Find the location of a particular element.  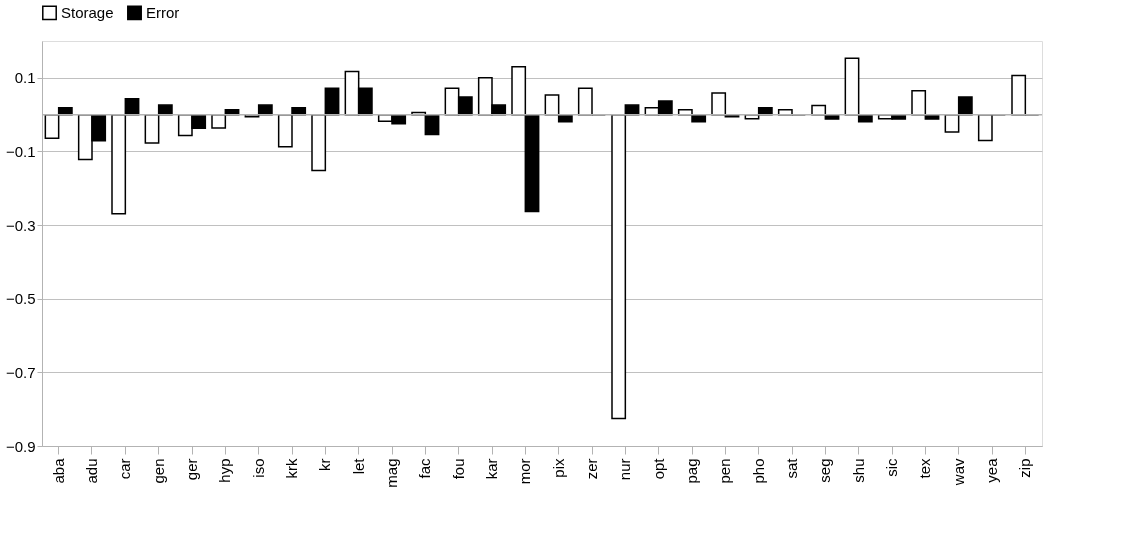

x-tick-label: tex is located at coordinates (925, 468).